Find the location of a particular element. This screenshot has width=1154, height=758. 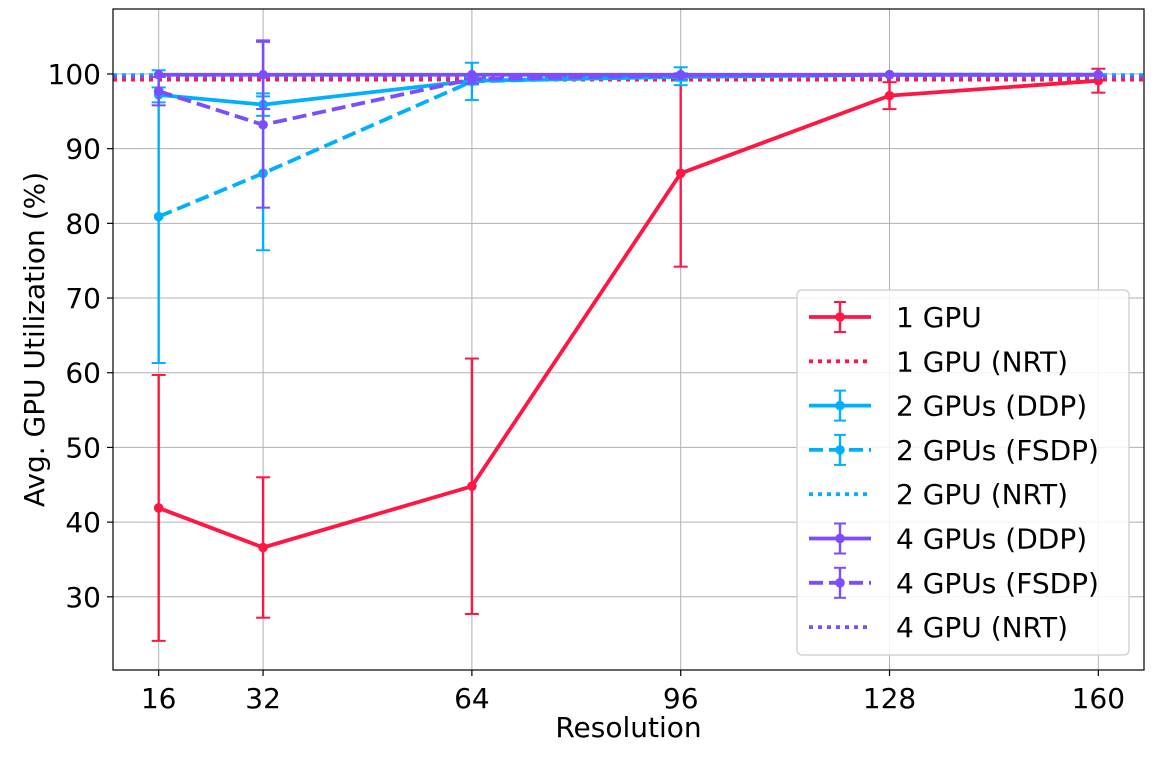

x-tick-label: 96 is located at coordinates (681, 698).